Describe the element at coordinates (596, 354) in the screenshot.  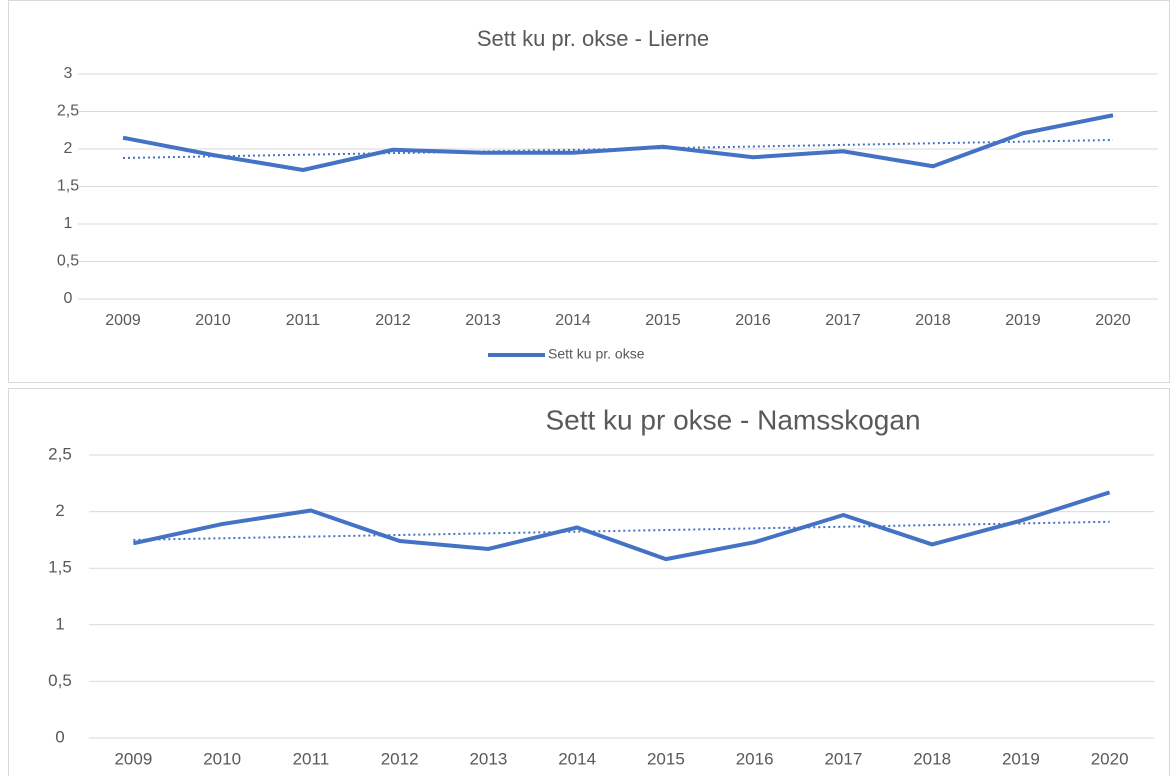
I see `legend-label: Sett ku pr. okse` at that location.